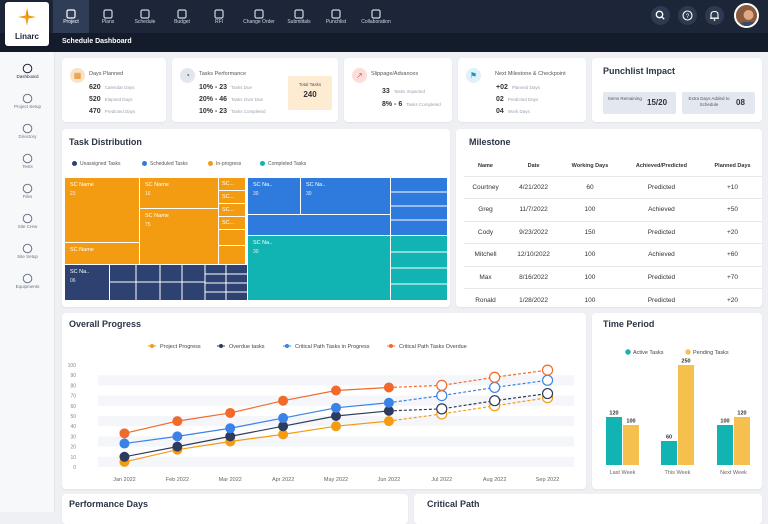 This screenshot has height=524, width=768. I want to click on sidebar-item-tests: Tests, so click(27, 160).